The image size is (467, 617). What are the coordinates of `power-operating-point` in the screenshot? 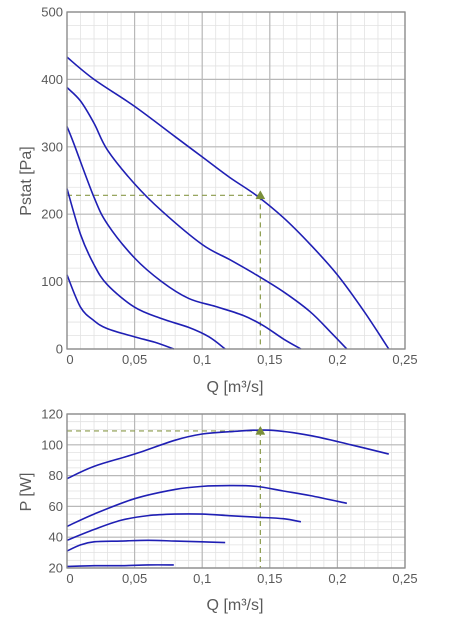 It's located at (260, 430).